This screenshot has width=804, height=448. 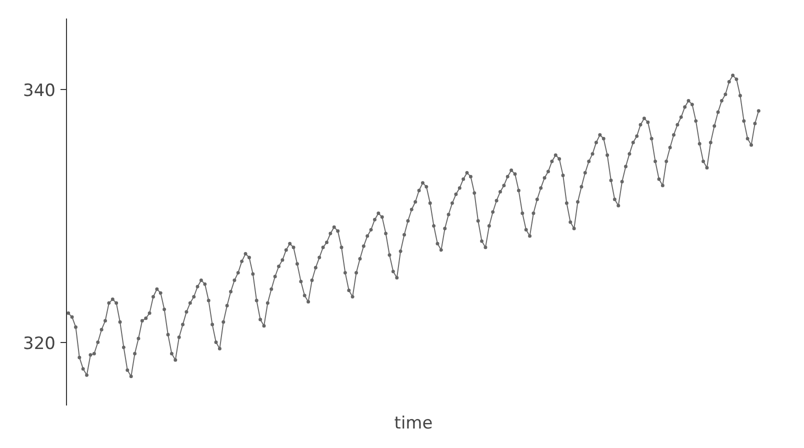 What do you see at coordinates (39, 90) in the screenshot?
I see `y-tick-label: 340` at bounding box center [39, 90].